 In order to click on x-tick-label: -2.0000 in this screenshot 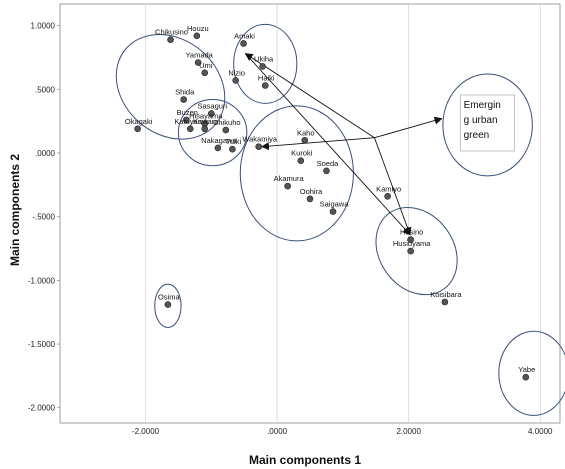, I will do `click(146, 431)`.